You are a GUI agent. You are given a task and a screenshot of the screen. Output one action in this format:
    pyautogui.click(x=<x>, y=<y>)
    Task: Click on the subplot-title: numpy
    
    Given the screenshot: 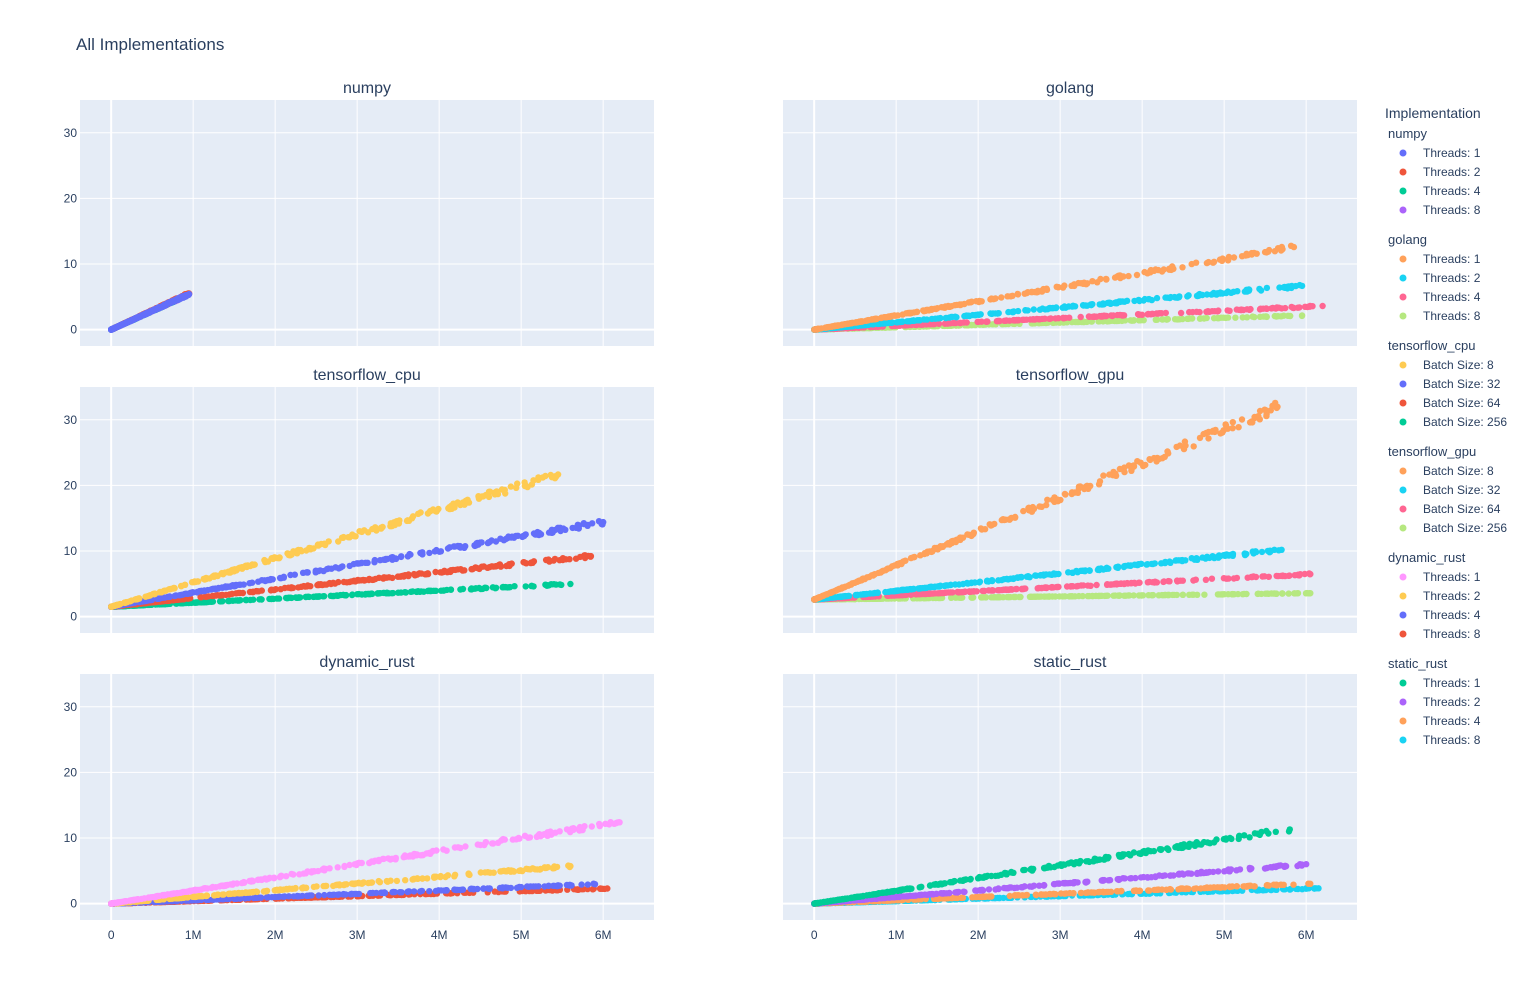 What is the action you would take?
    pyautogui.click(x=367, y=88)
    